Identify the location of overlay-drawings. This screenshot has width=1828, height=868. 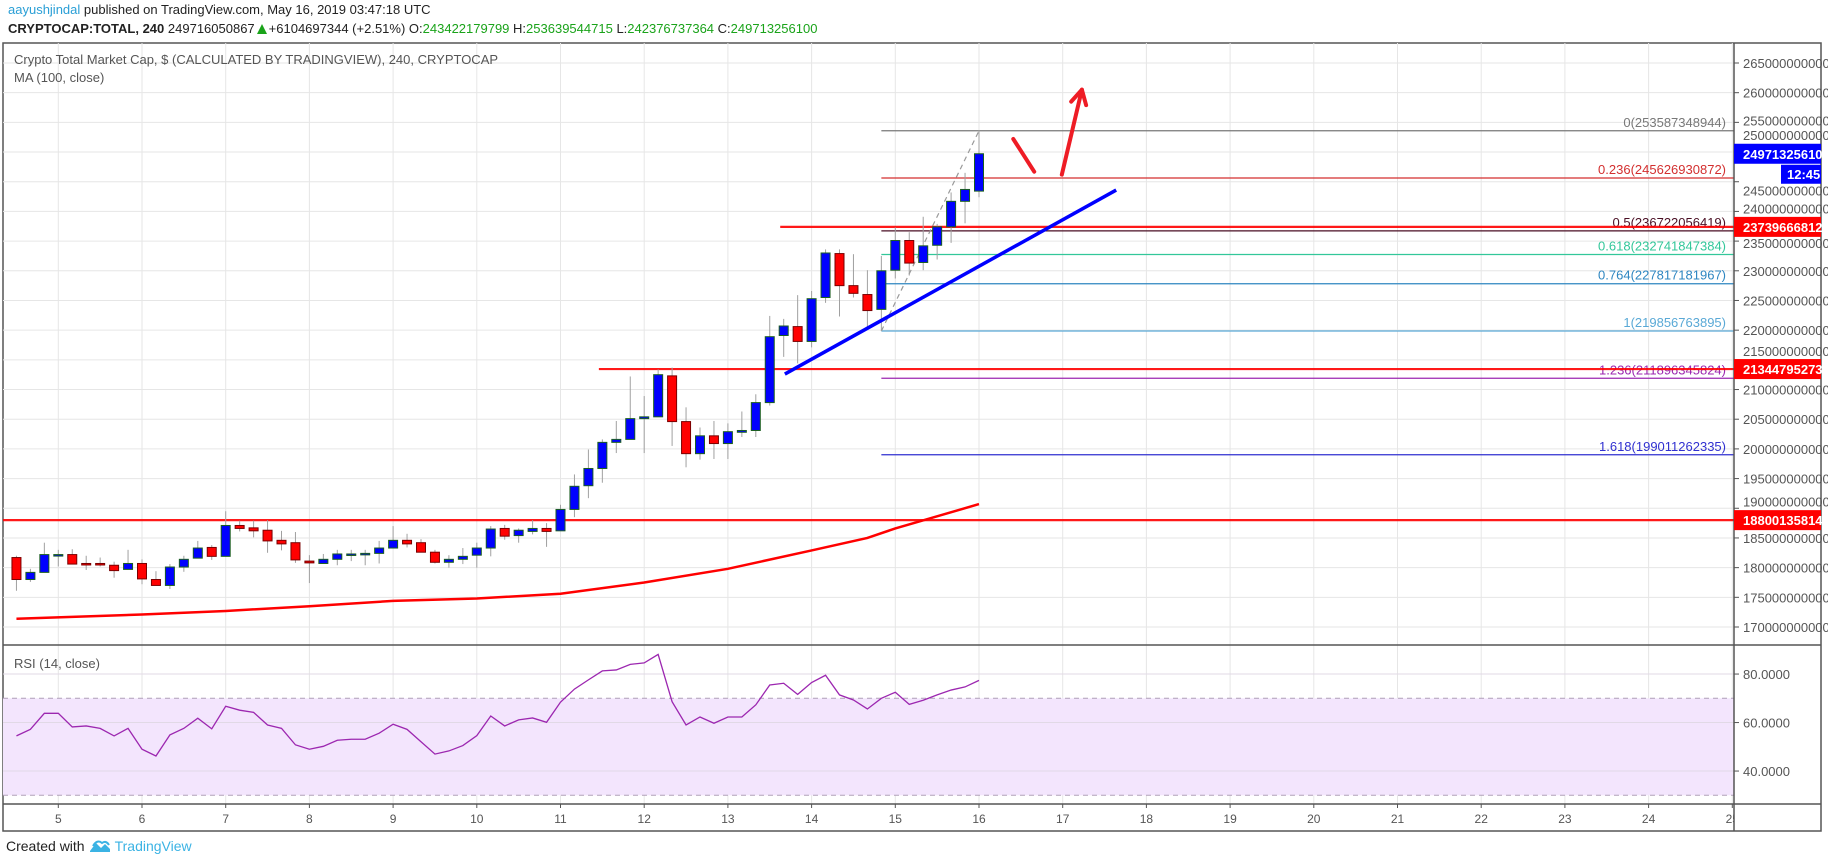
(951, 231).